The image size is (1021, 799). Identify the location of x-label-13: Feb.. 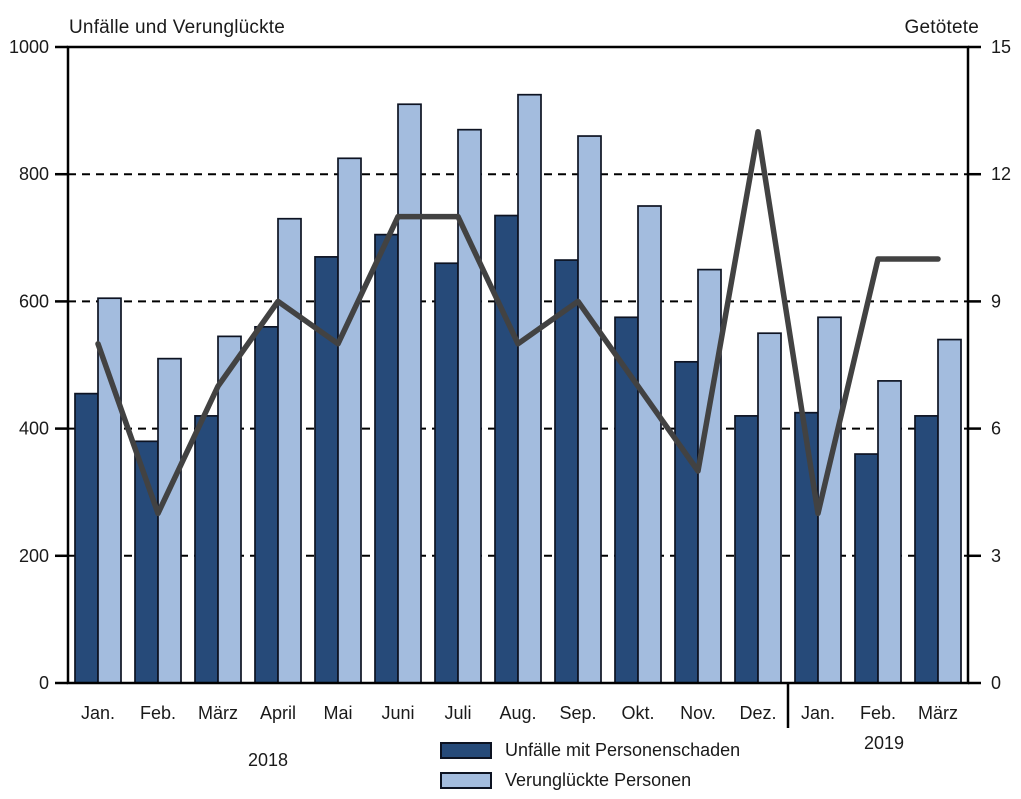
(878, 713).